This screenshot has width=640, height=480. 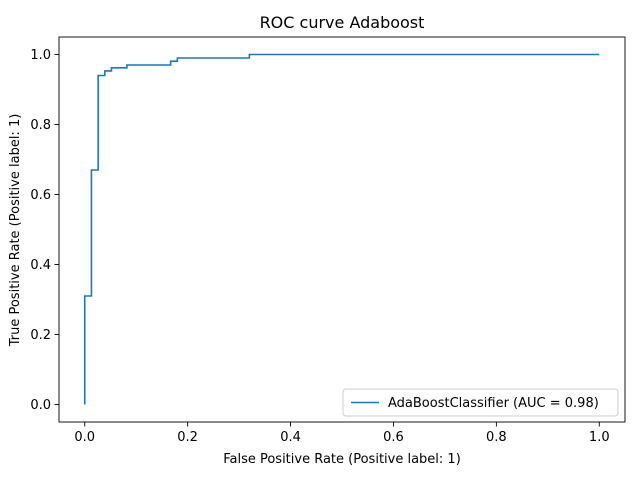 I want to click on x-tick-label: 0.8, so click(x=496, y=437).